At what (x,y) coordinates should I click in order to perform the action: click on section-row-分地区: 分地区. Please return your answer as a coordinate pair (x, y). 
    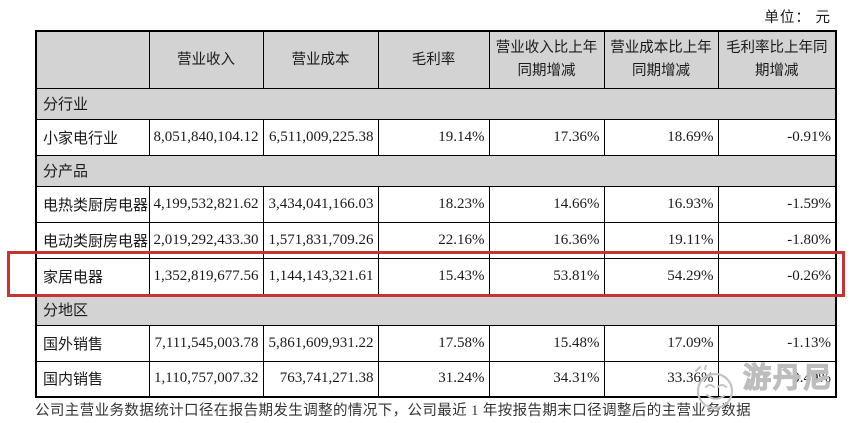
    Looking at the image, I should click on (436, 309).